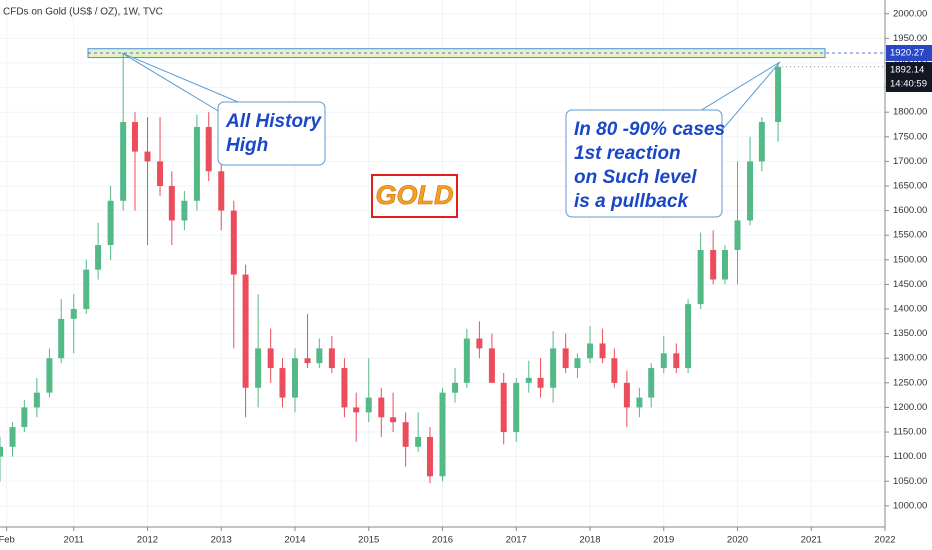 The width and height of the screenshot is (932, 550). I want to click on y-tick-label: 1400.00, so click(910, 309).